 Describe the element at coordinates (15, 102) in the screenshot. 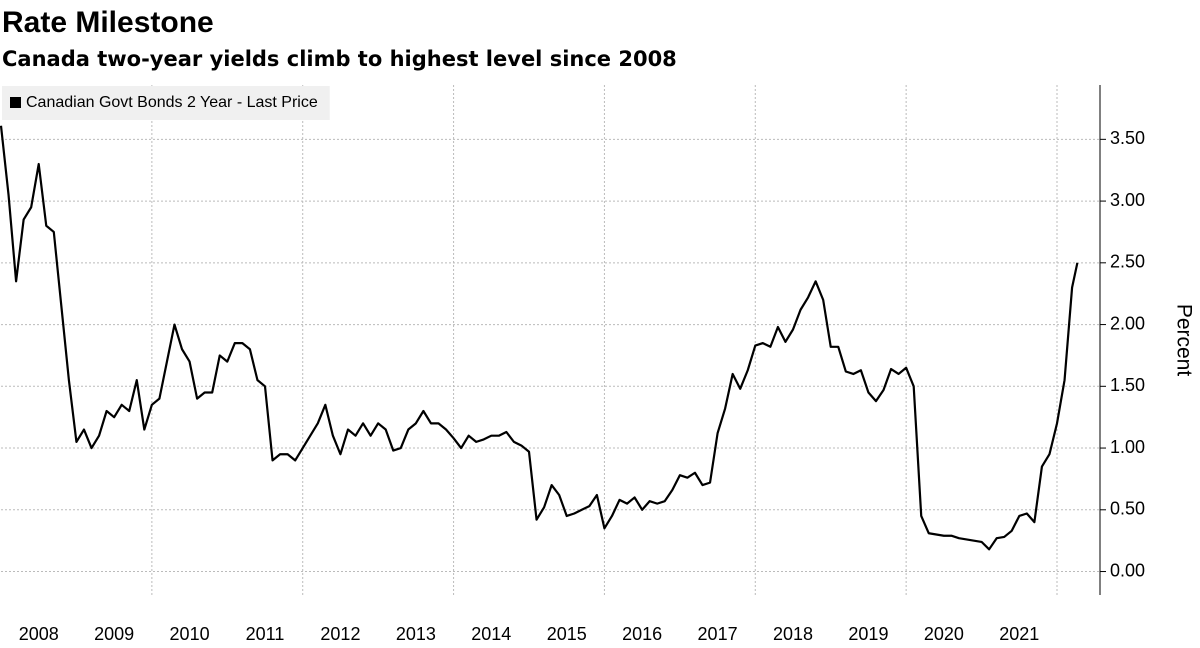

I see `legend-swatch` at that location.